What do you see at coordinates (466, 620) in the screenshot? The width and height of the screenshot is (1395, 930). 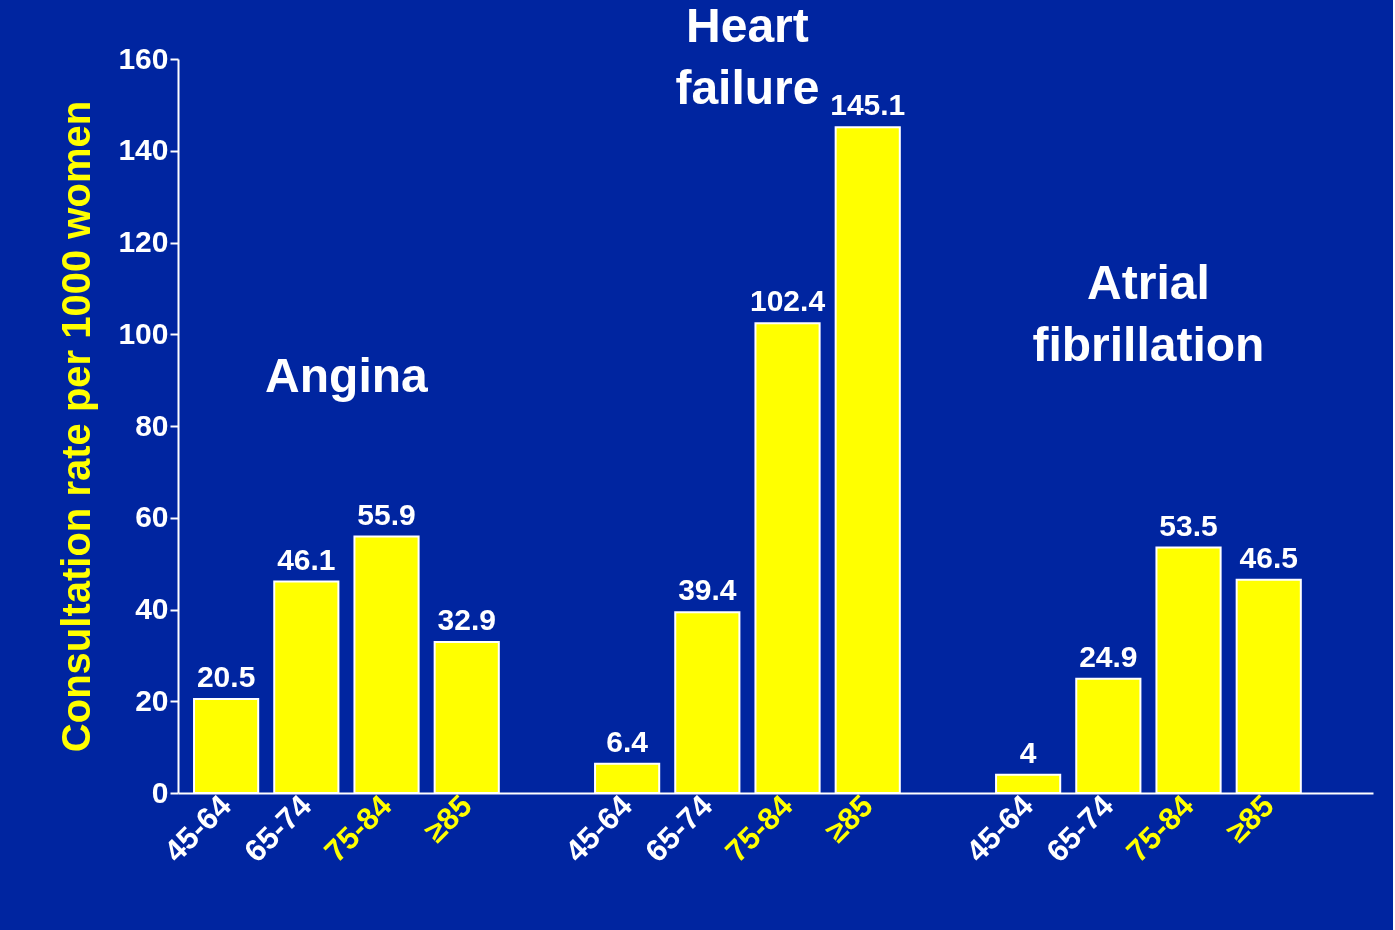 I see `data-label: 32.9` at bounding box center [466, 620].